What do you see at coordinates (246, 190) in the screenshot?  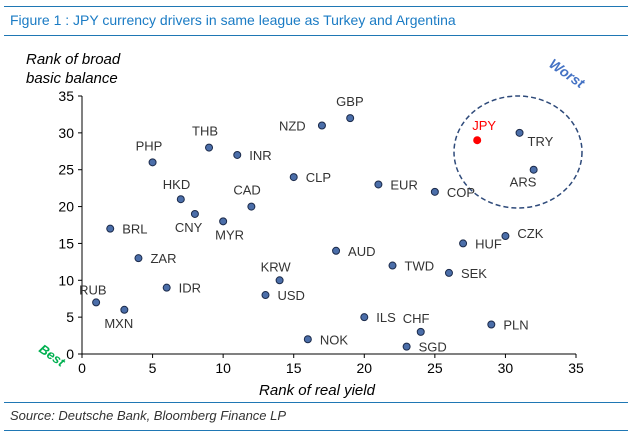 I see `point-label-cad: CAD` at bounding box center [246, 190].